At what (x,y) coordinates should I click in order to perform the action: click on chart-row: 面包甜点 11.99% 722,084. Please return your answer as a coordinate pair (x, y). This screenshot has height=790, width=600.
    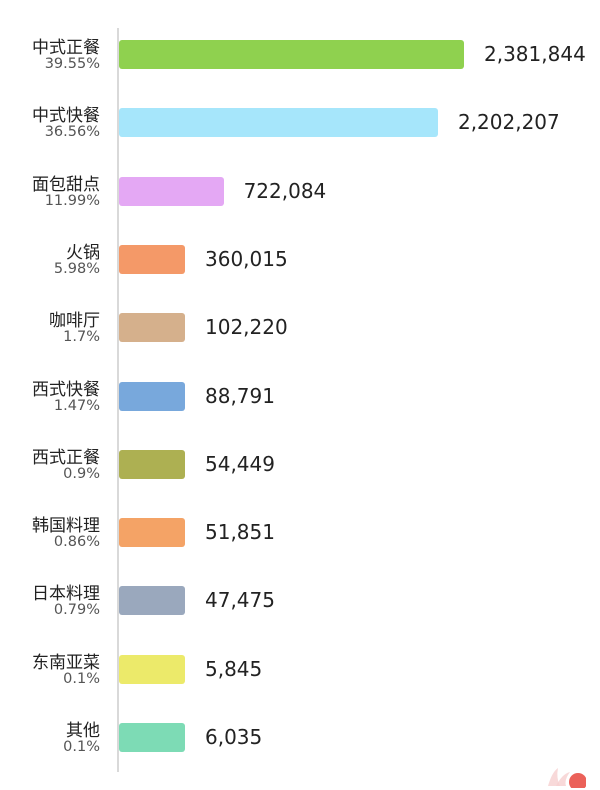
    Looking at the image, I should click on (300, 201).